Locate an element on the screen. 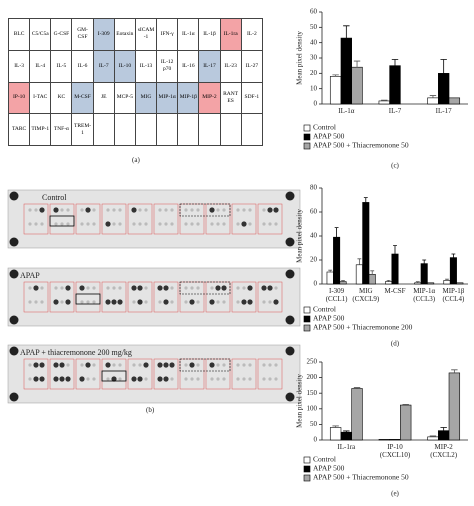  blot-label: APAP + thiacremonone 200 mg/kg is located at coordinates (76, 352).